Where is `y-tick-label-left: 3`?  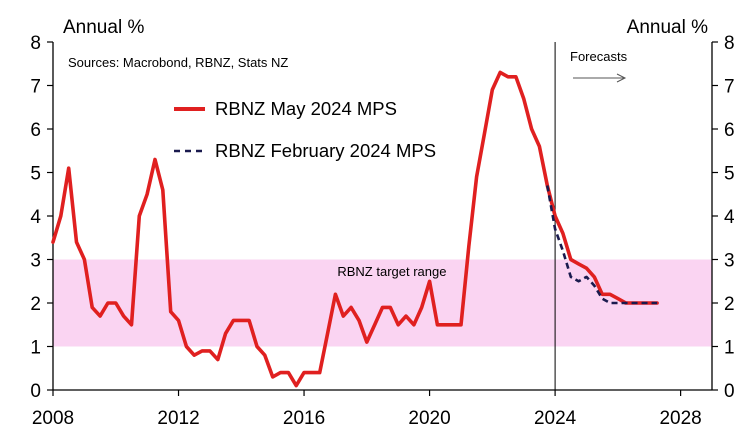 y-tick-label-left: 3 is located at coordinates (35, 261).